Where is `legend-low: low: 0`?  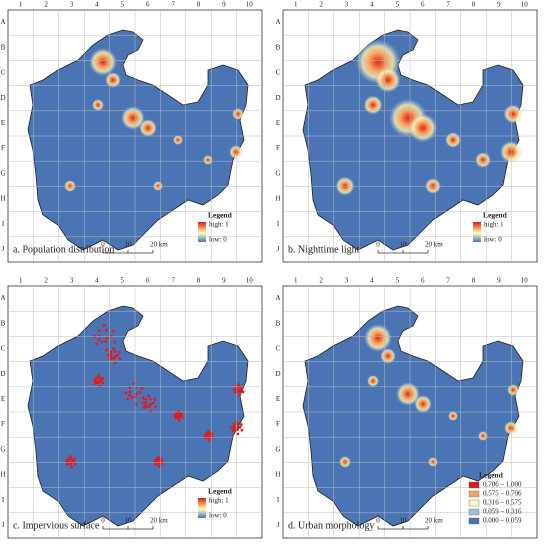 legend-low: low: 0 is located at coordinates (218, 240).